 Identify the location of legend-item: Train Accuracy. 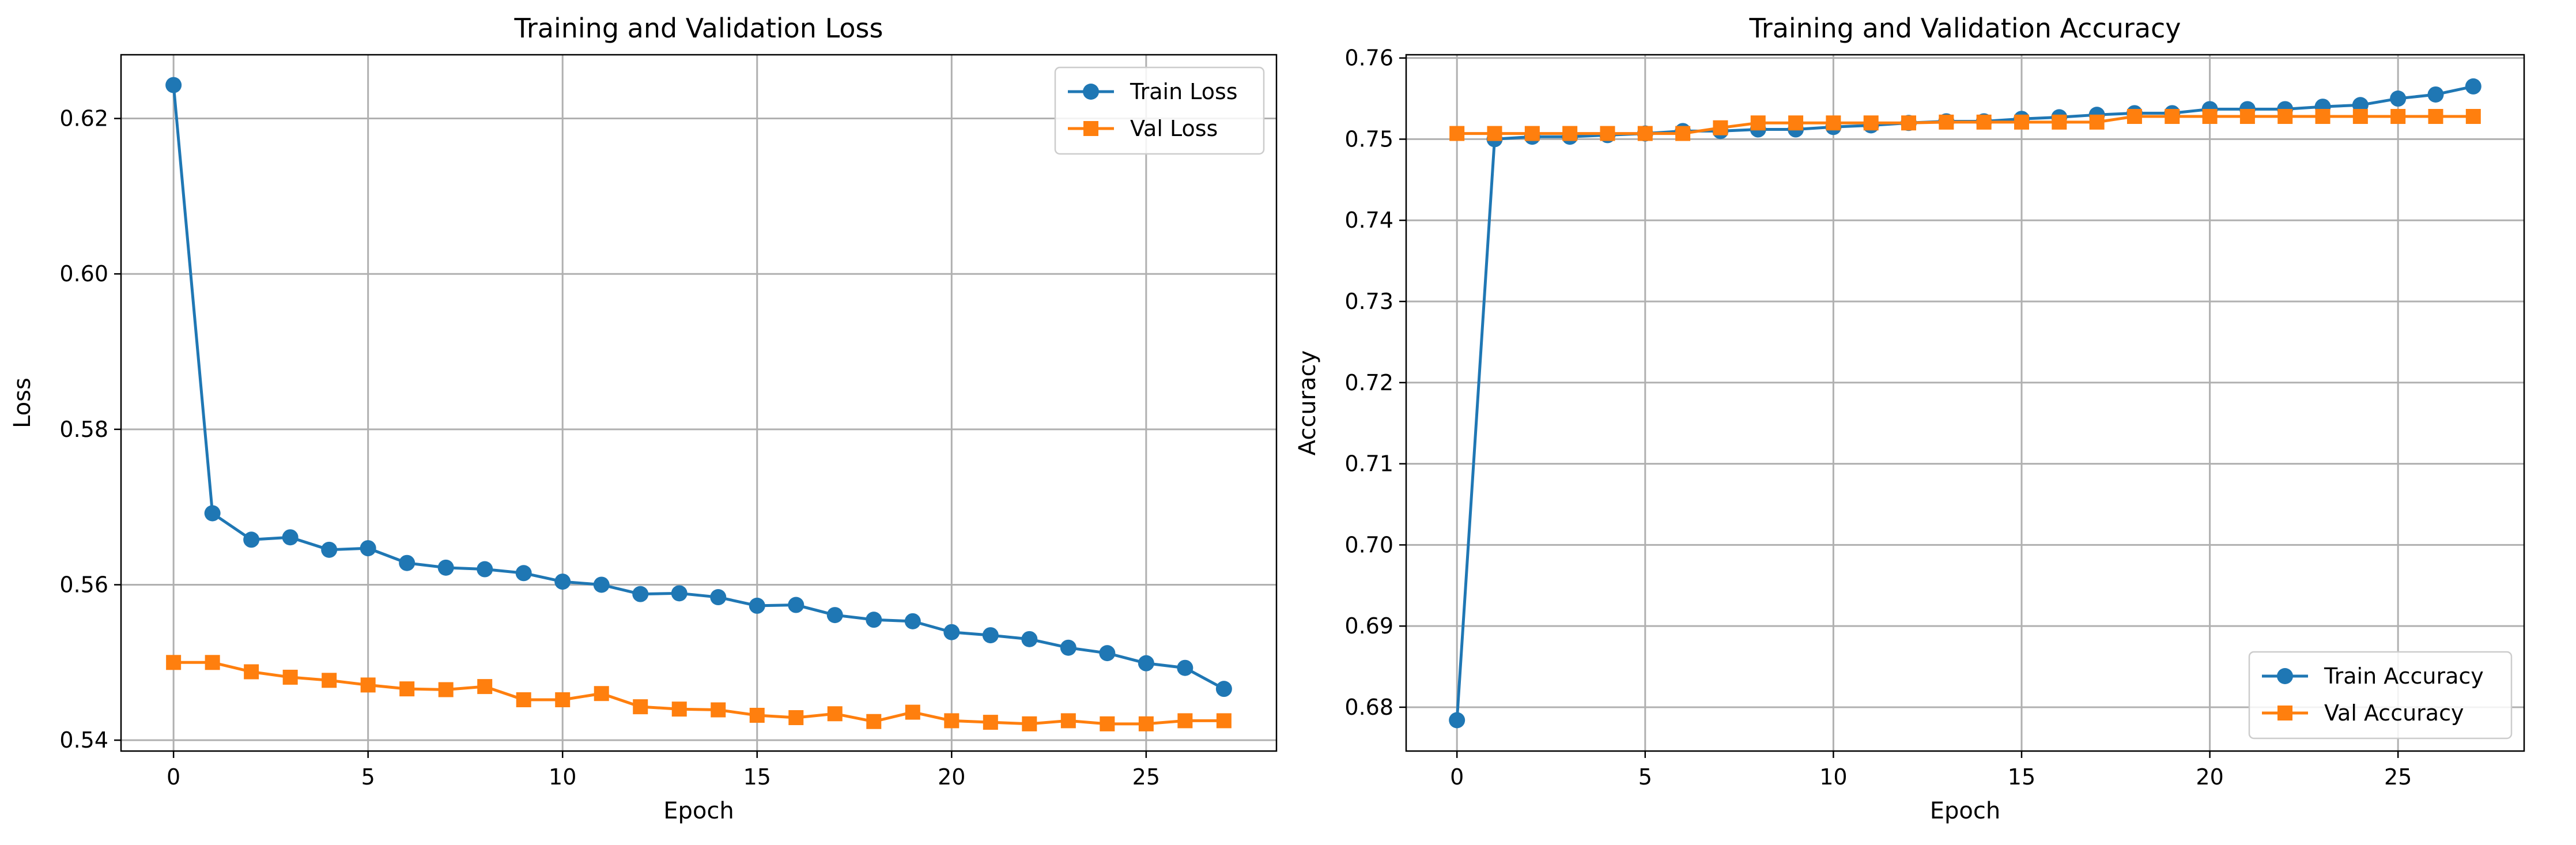
(2373, 676).